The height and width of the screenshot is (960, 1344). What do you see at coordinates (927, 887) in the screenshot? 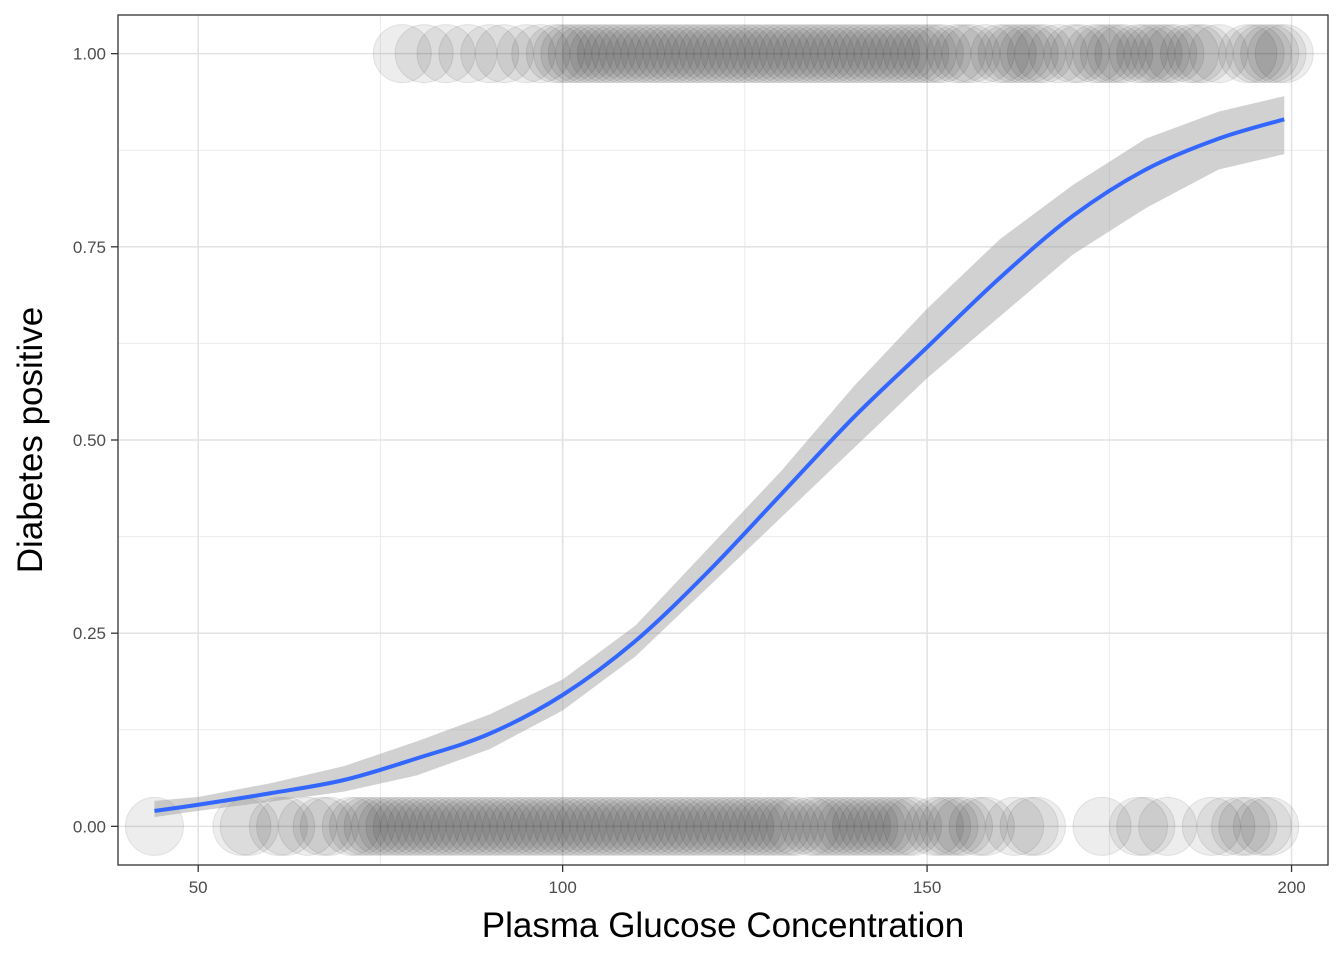
I see `x-tick-label: 150` at bounding box center [927, 887].